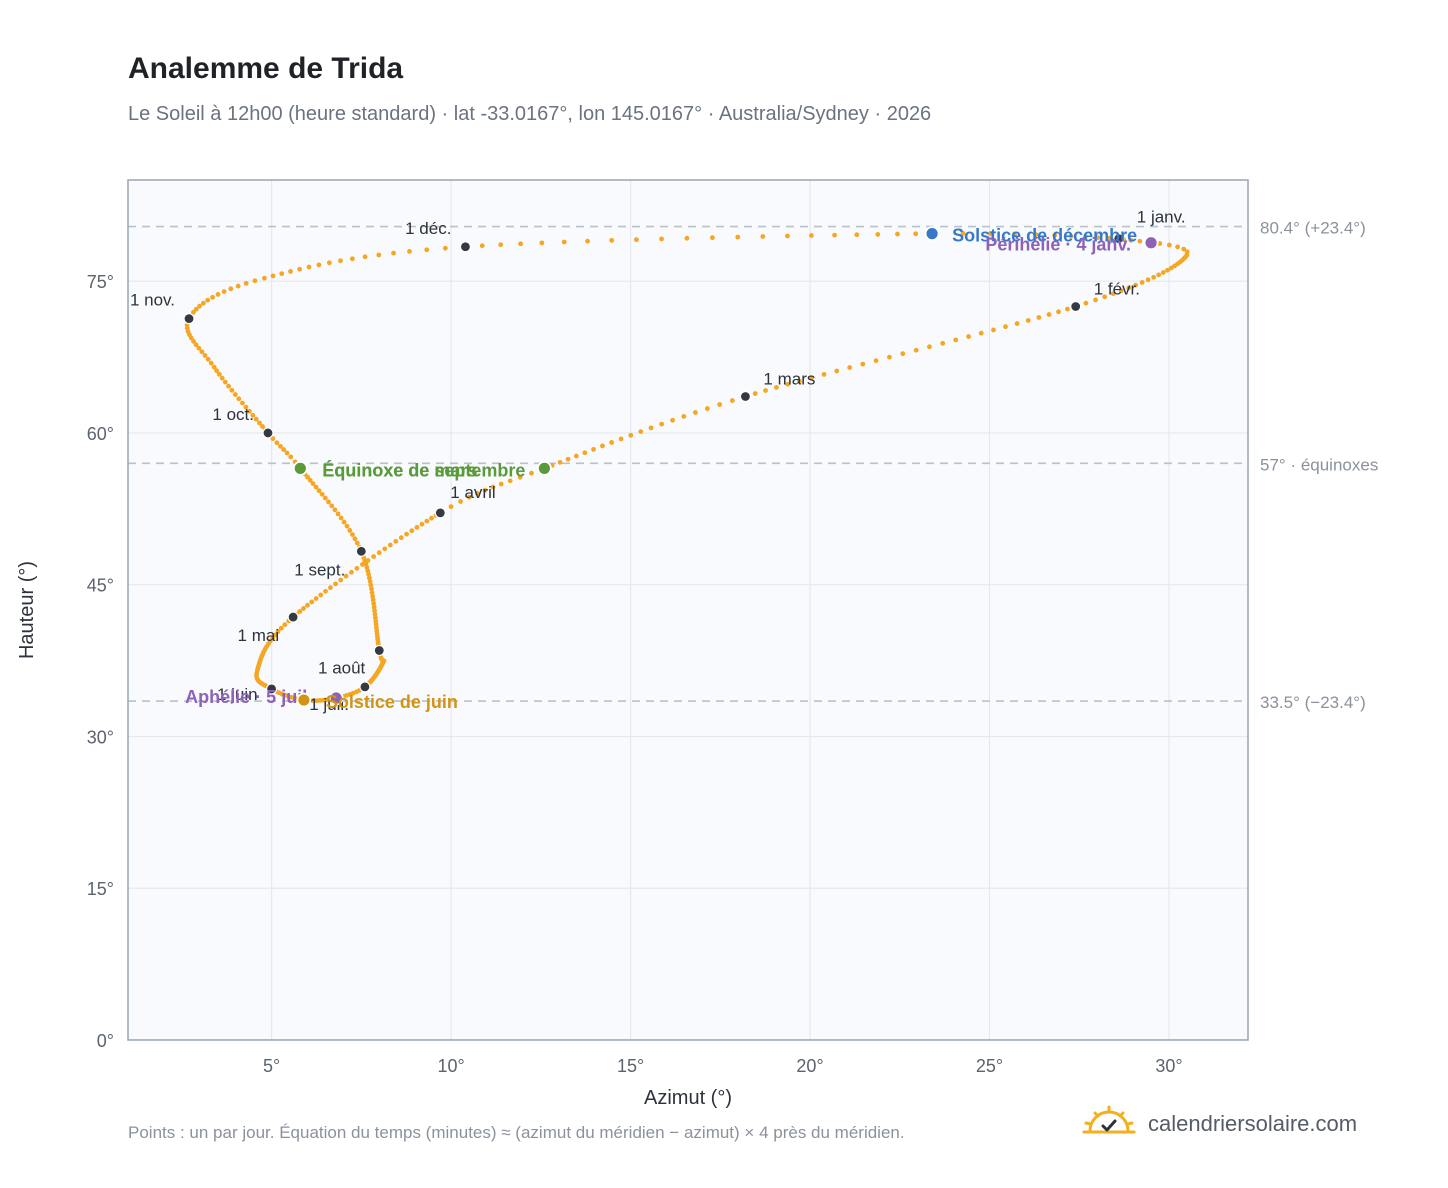 This screenshot has height=1188, width=1448. Describe the element at coordinates (266, 68) in the screenshot. I see `chart-title: Analemme de Trida` at that location.